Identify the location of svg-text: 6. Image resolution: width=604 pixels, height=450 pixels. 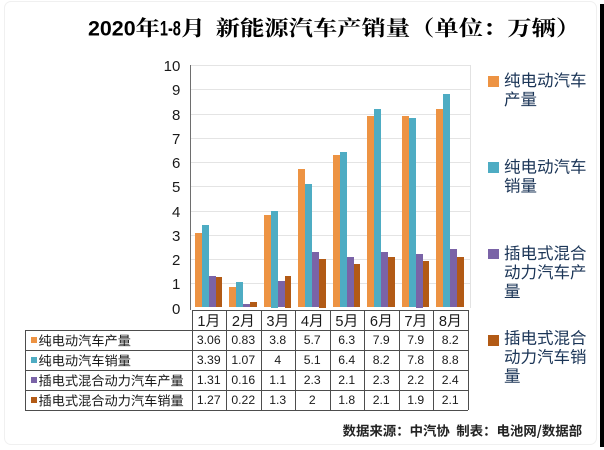
(374, 322).